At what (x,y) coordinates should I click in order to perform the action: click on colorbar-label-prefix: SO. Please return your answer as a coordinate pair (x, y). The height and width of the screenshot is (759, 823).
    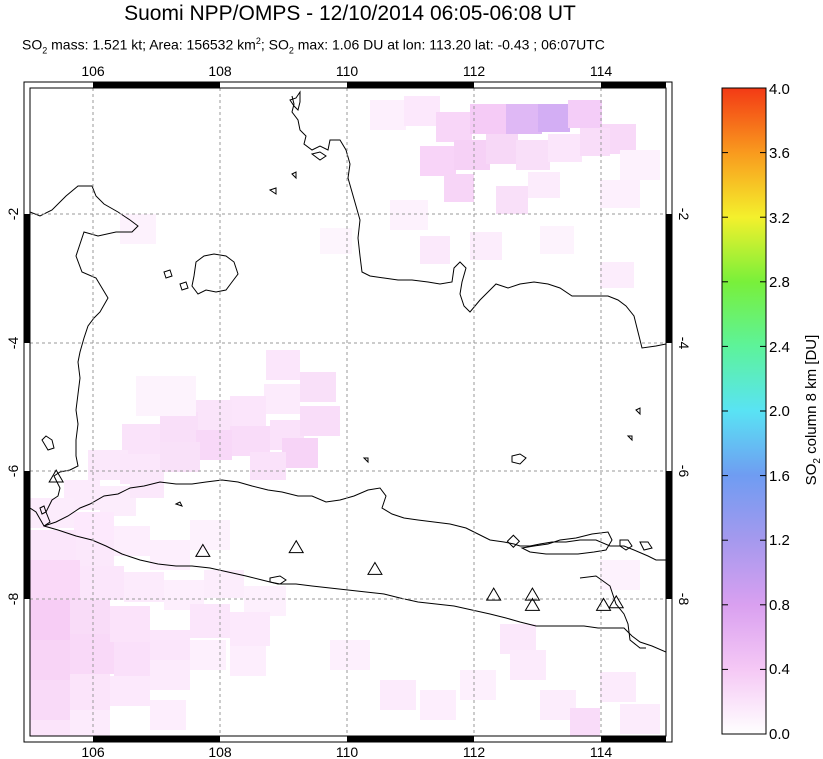
    Looking at the image, I should click on (811, 475).